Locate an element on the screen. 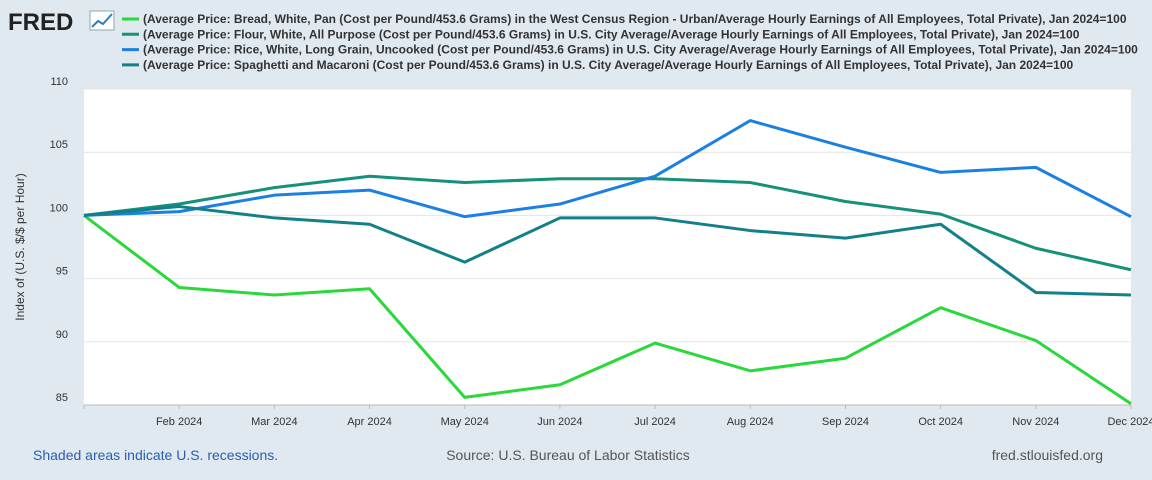 This screenshot has width=1152, height=480. x-tick-label: Sep 2024 is located at coordinates (845, 422).